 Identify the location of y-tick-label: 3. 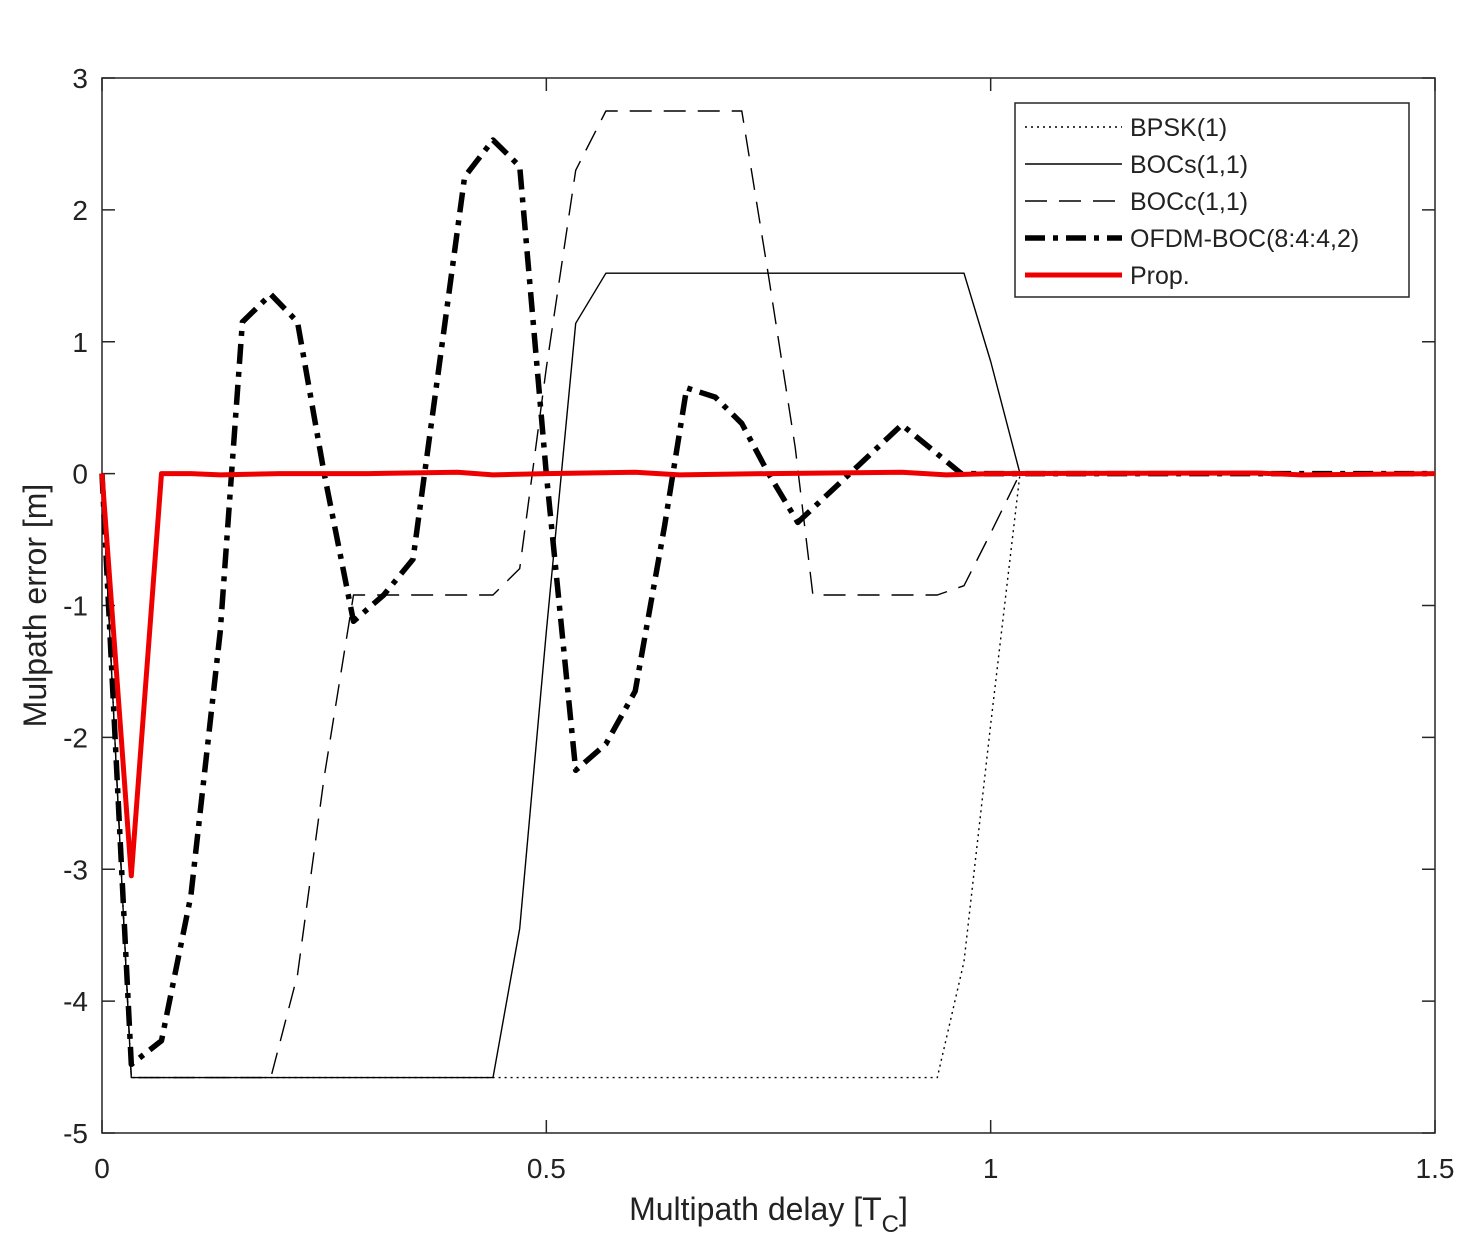
(80, 78).